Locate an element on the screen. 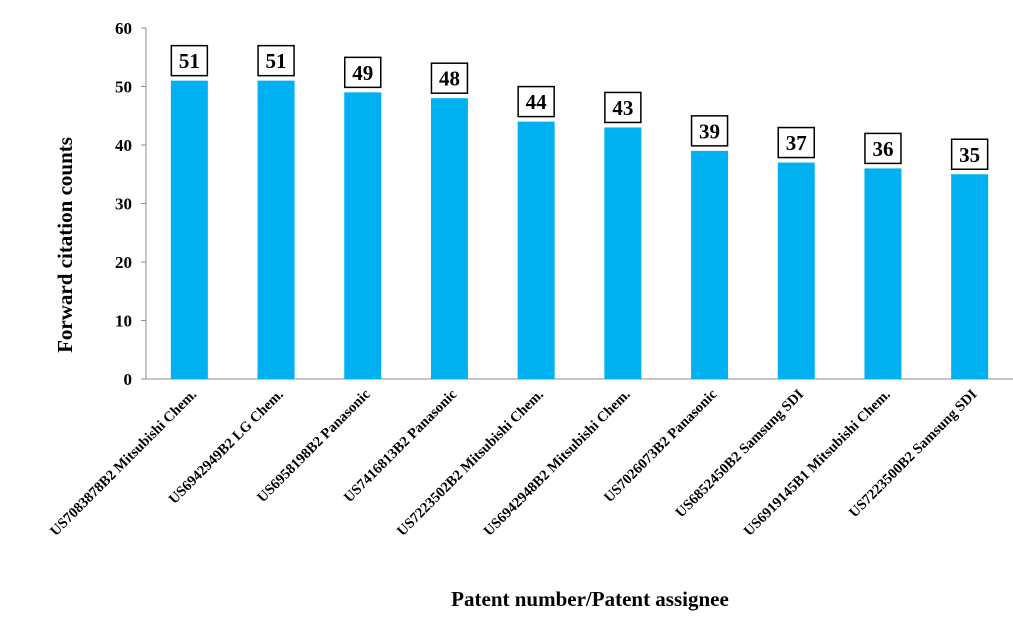 The height and width of the screenshot is (617, 1013). value-label: 48 is located at coordinates (449, 79).